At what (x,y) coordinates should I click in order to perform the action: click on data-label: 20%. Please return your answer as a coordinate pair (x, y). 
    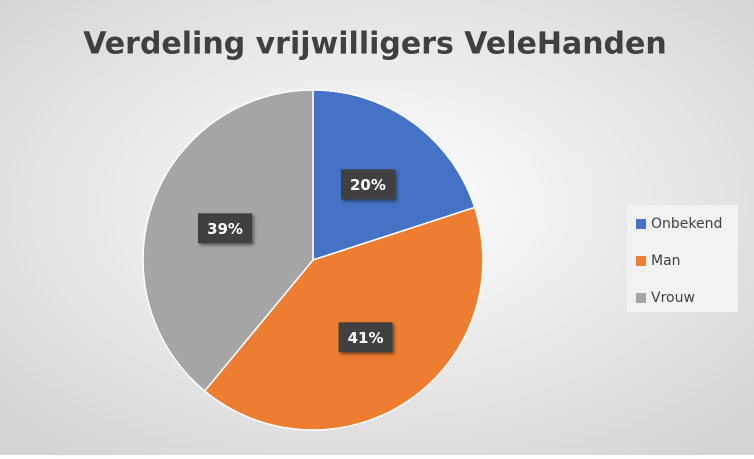
    Looking at the image, I should click on (368, 185).